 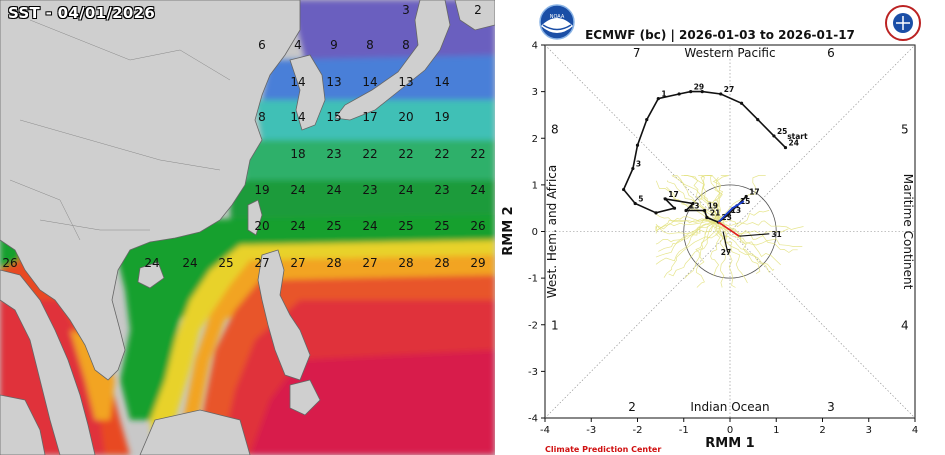 I want to click on day-label: 17, so click(x=754, y=192).